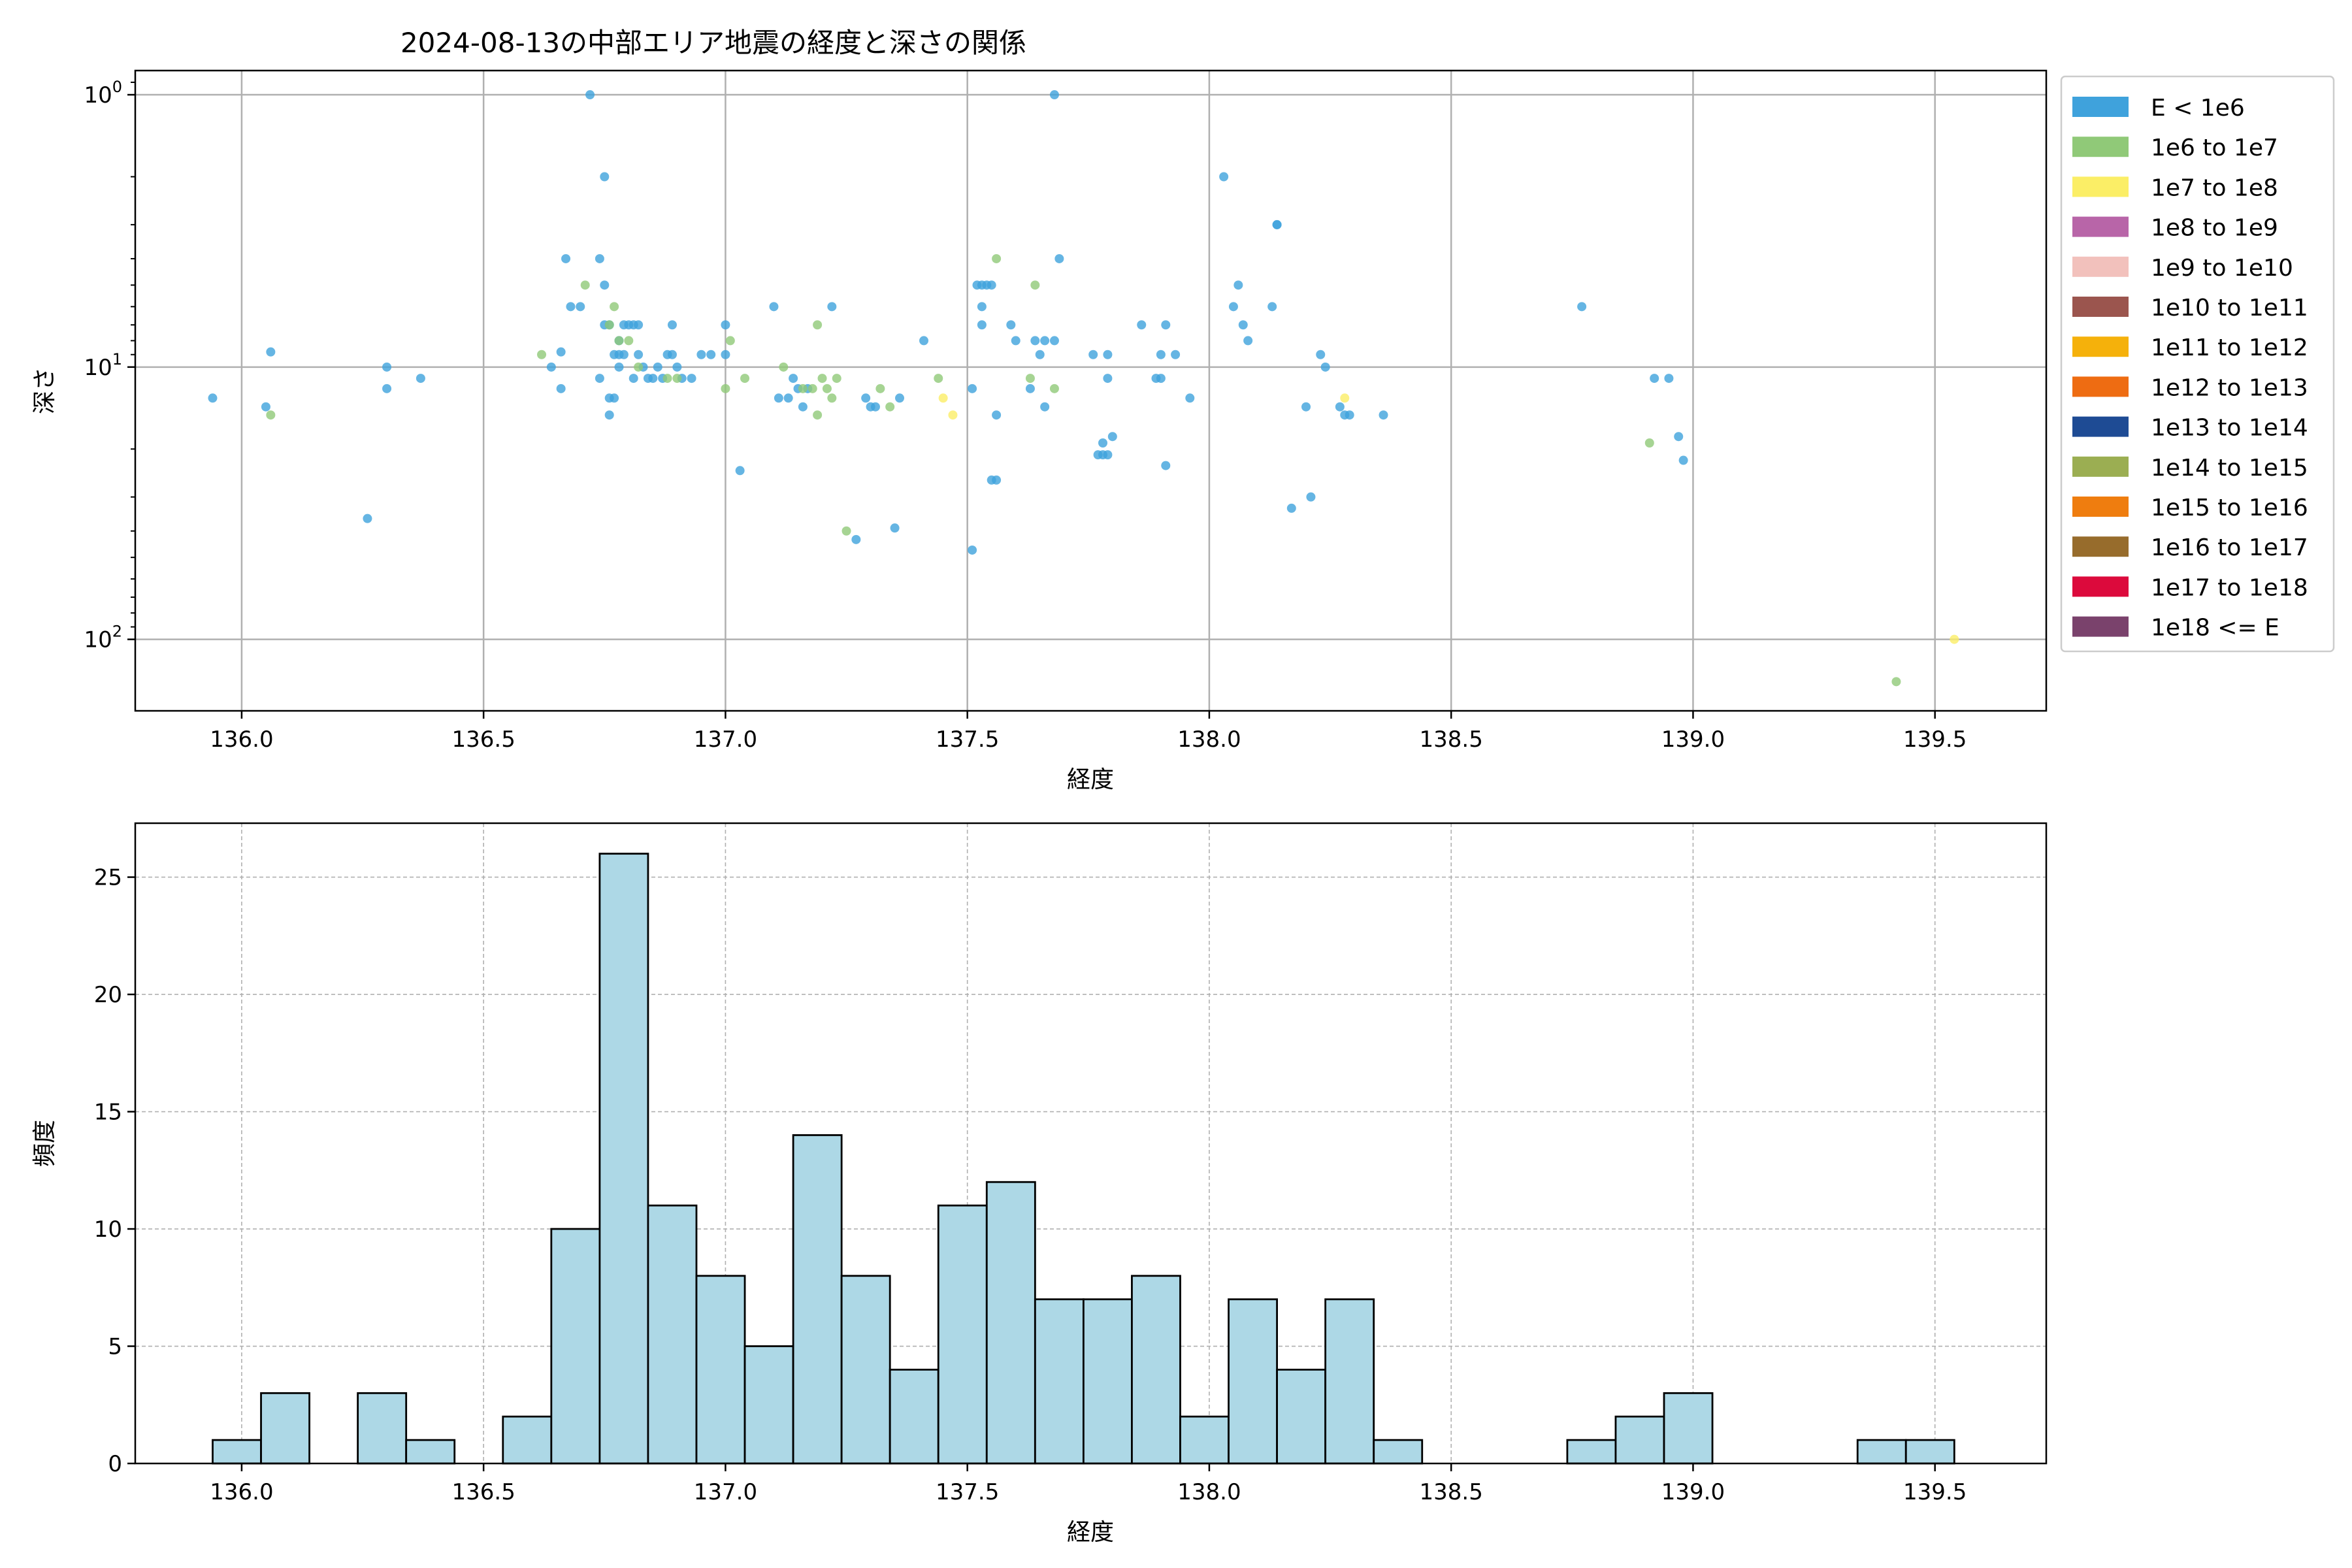  I want to click on scatter-y-tick-label: 10⁰, so click(103, 93).